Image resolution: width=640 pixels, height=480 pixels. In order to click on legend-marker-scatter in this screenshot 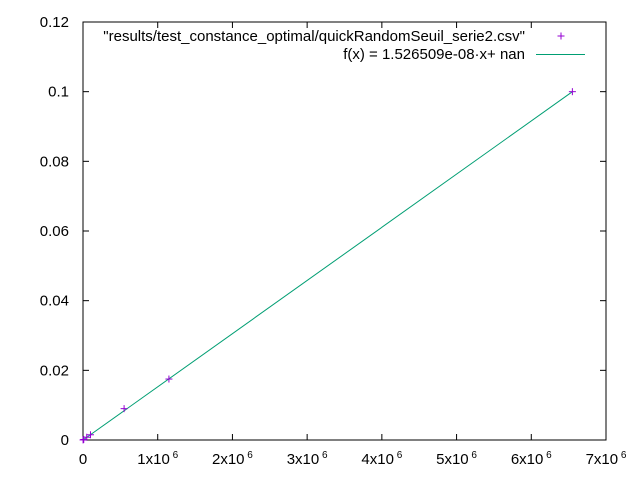, I will do `click(561, 36)`.